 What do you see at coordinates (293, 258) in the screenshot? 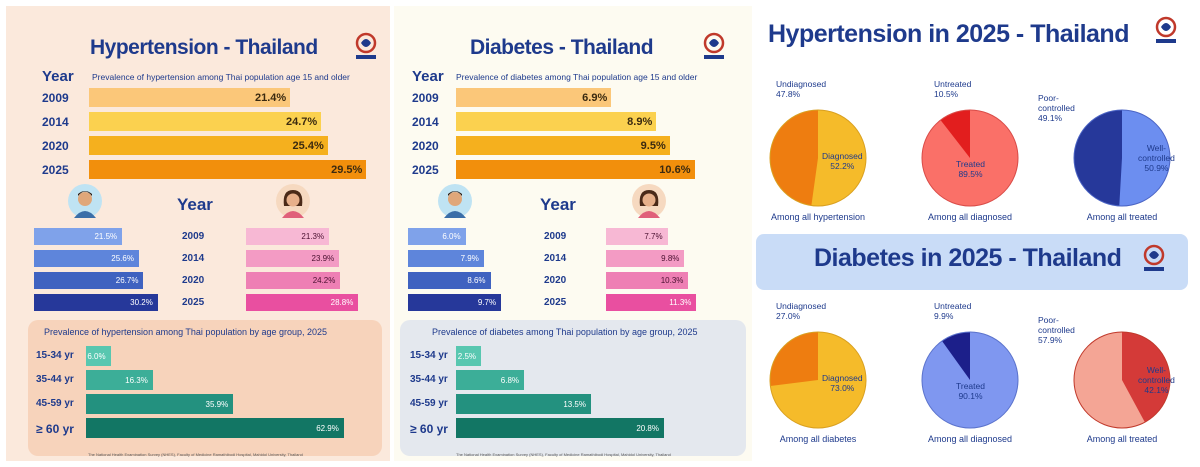
I see `female-bar: 23.9%` at bounding box center [293, 258].